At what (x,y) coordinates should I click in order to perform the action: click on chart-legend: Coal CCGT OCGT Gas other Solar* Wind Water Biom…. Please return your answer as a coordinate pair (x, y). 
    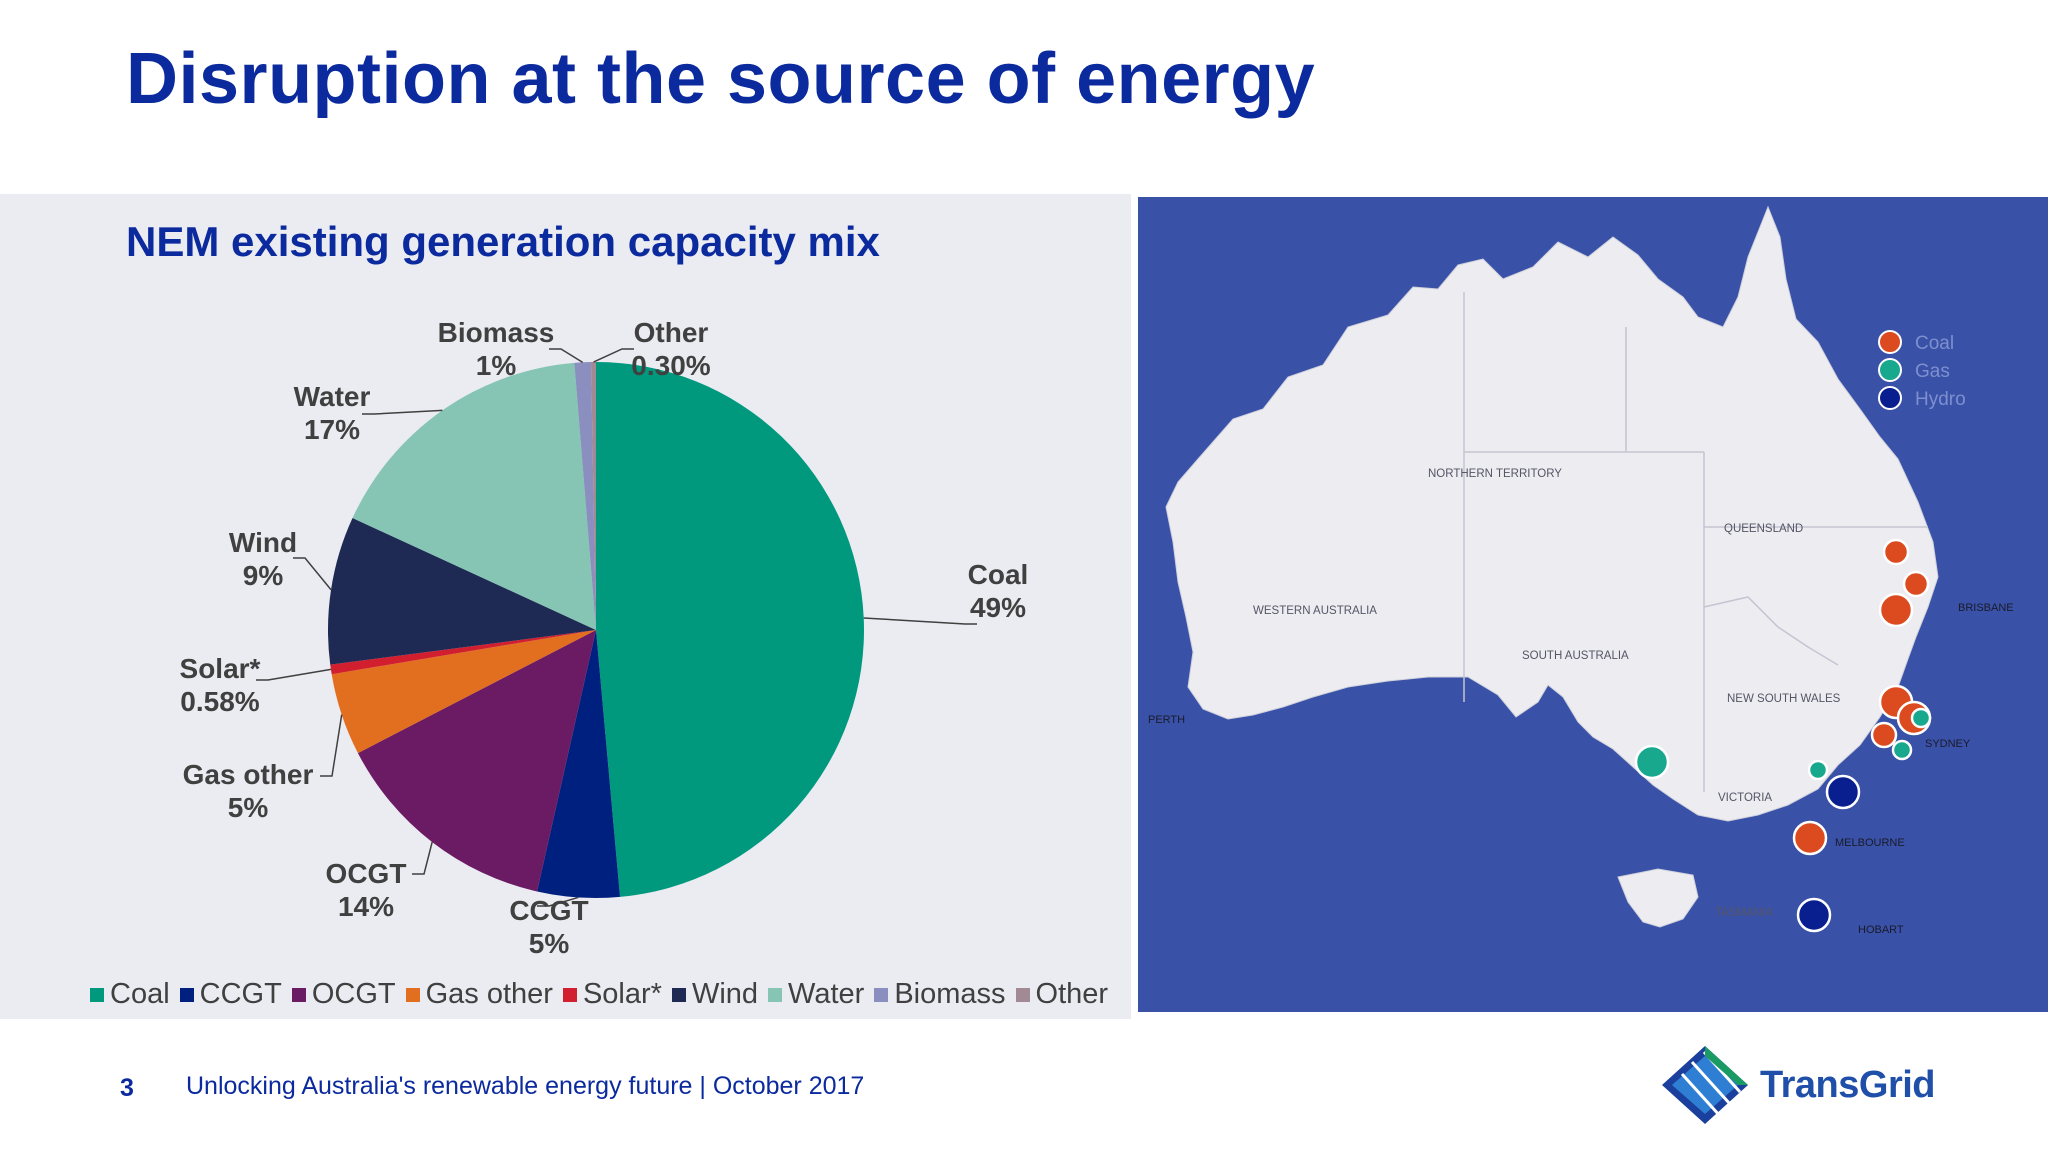
    Looking at the image, I should click on (604, 994).